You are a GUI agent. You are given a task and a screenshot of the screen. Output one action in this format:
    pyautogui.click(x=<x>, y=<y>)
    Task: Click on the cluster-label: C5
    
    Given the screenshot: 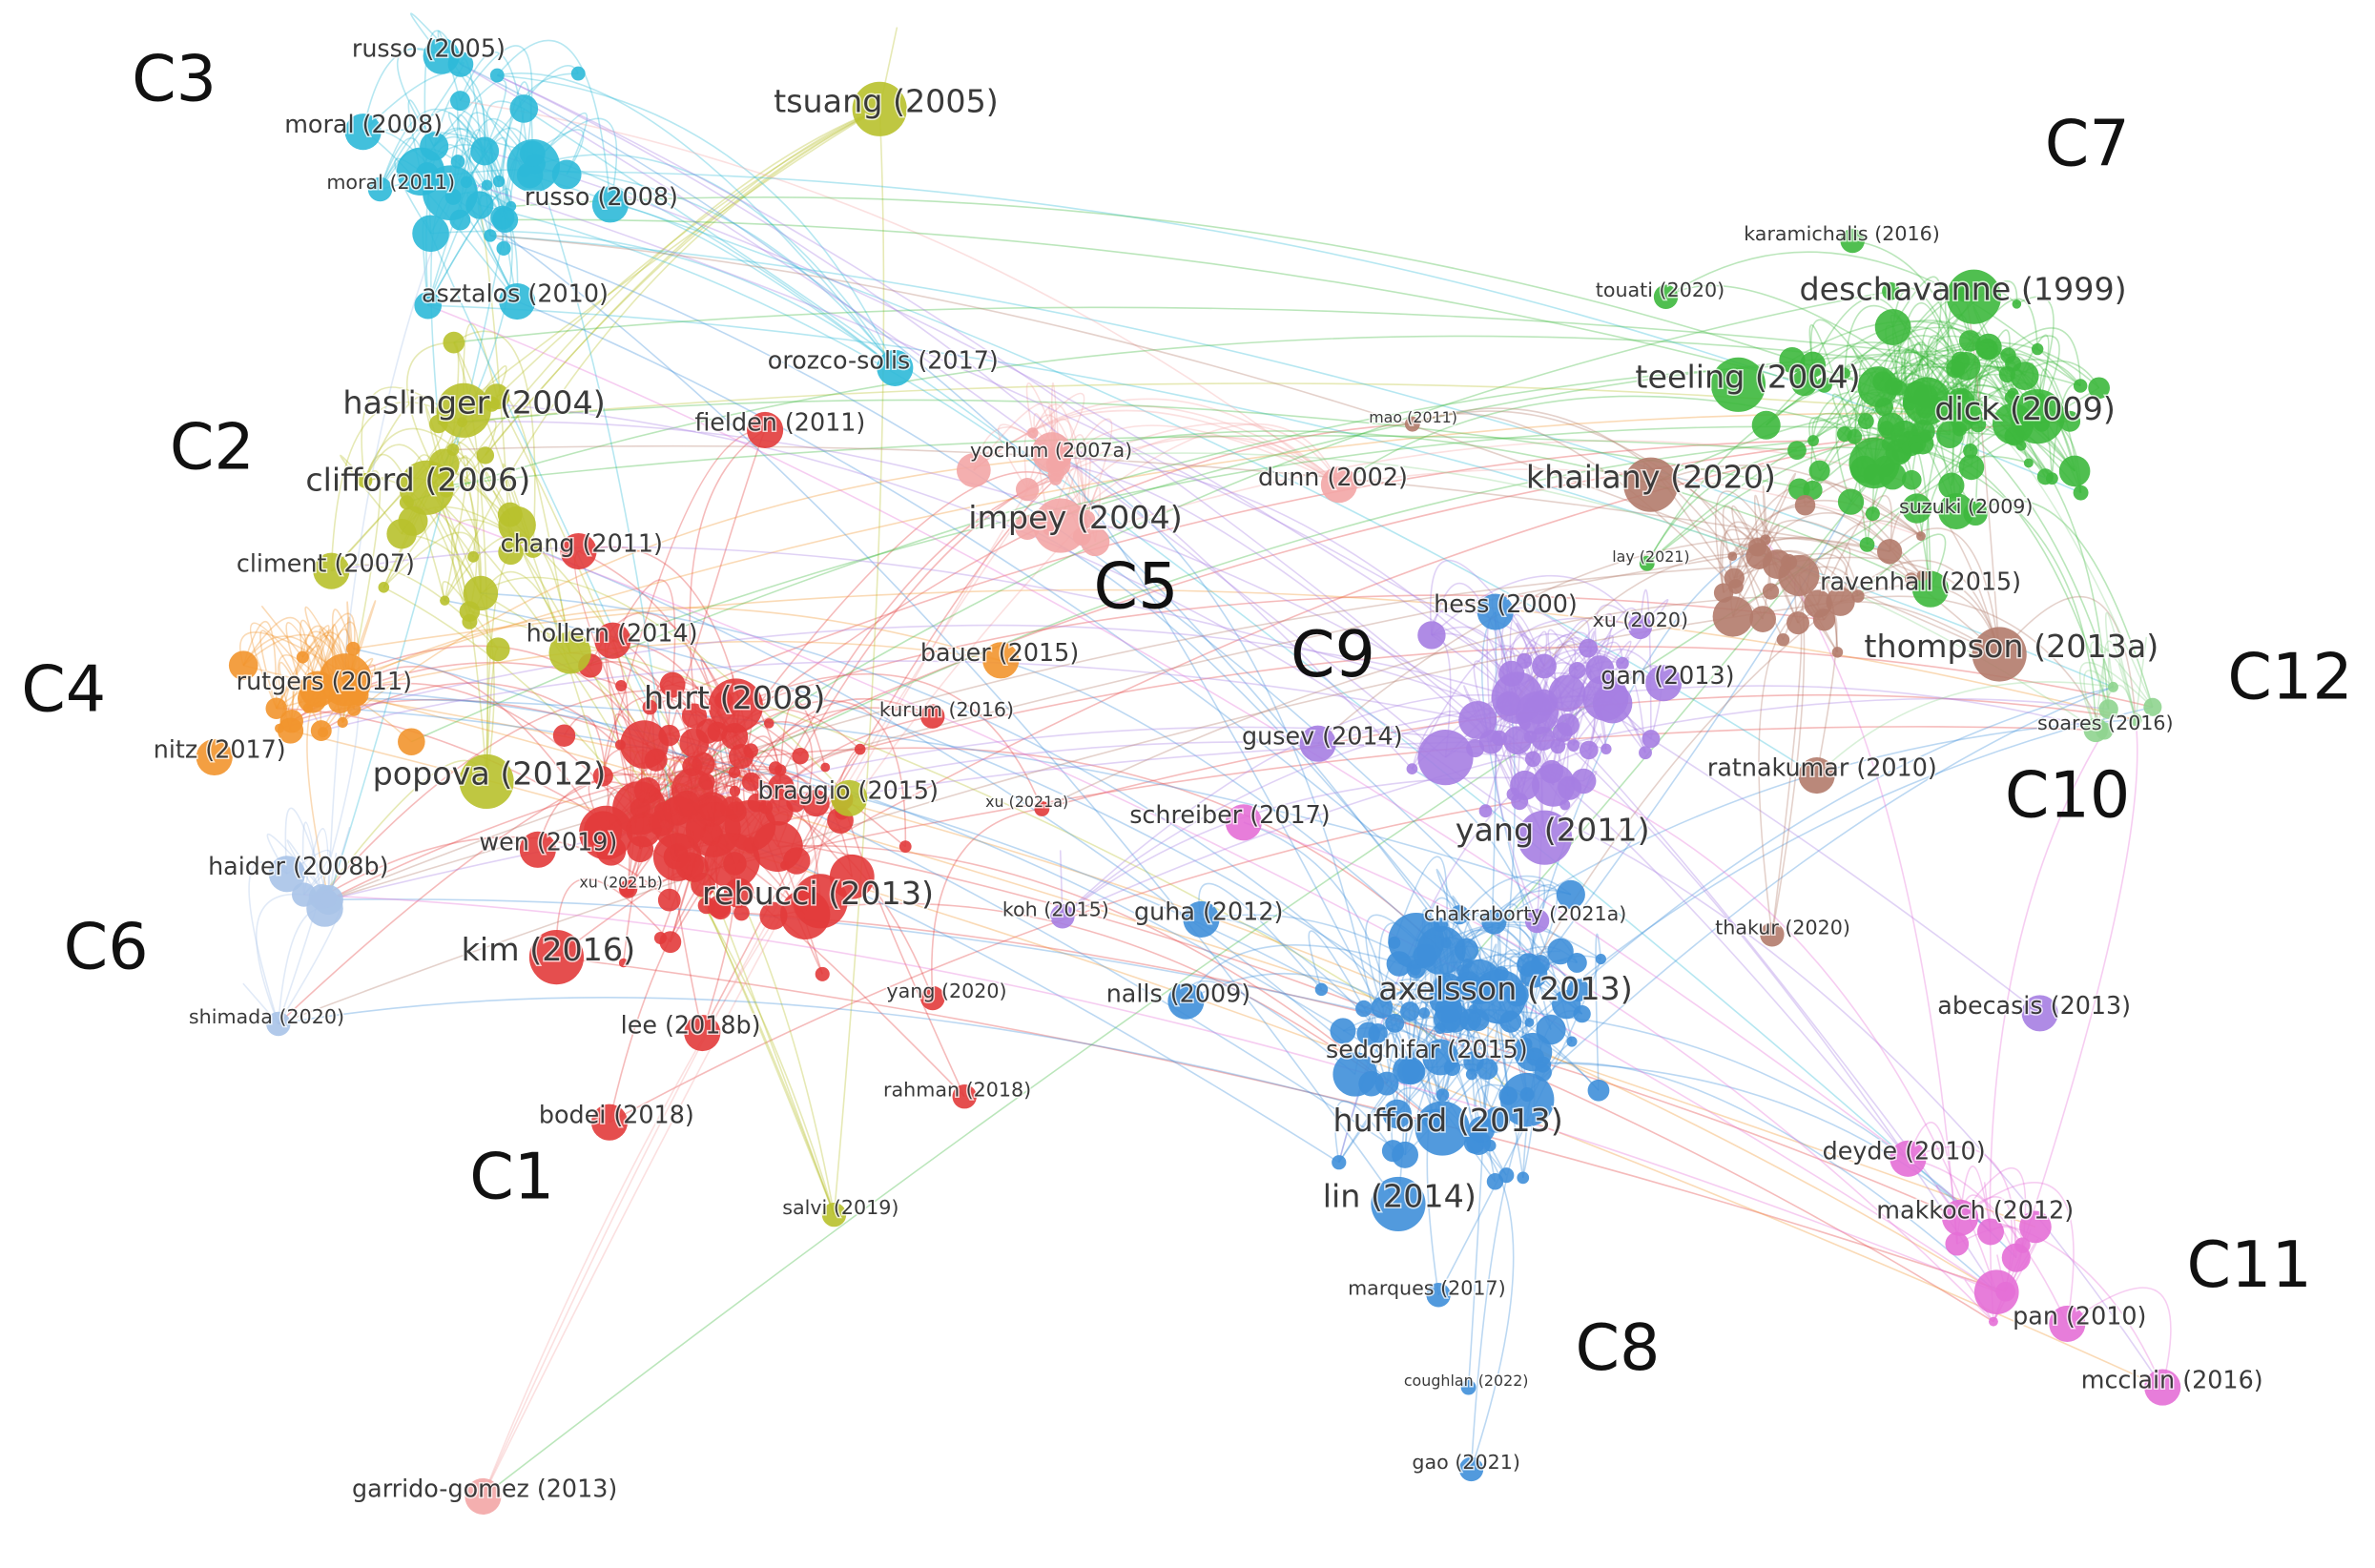 What is the action you would take?
    pyautogui.click(x=1136, y=585)
    